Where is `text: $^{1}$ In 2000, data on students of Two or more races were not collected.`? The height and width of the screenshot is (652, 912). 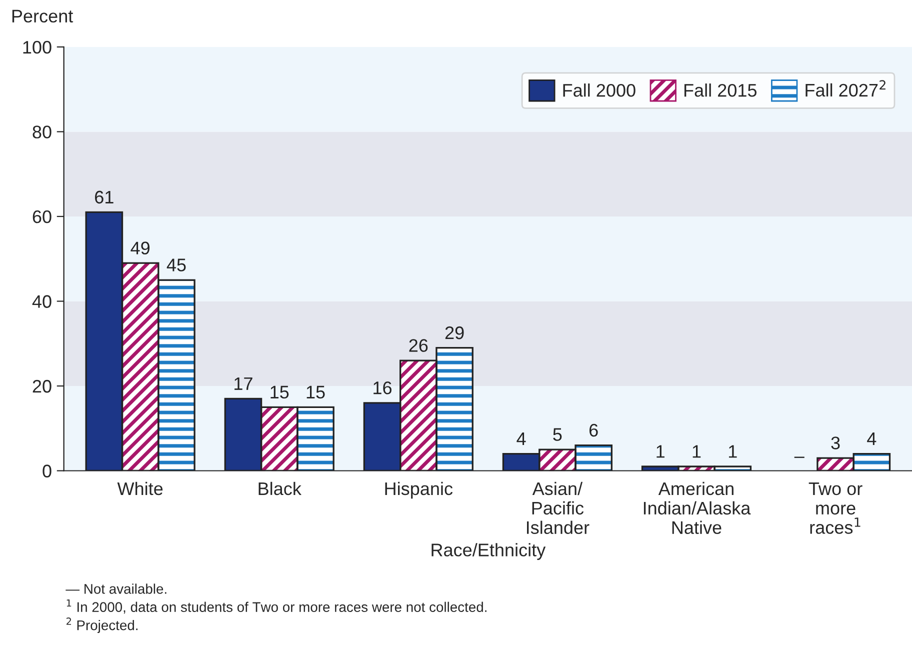
text: $^{1}$ In 2000, data on students of Two or more races were not collected. is located at coordinates (276, 606).